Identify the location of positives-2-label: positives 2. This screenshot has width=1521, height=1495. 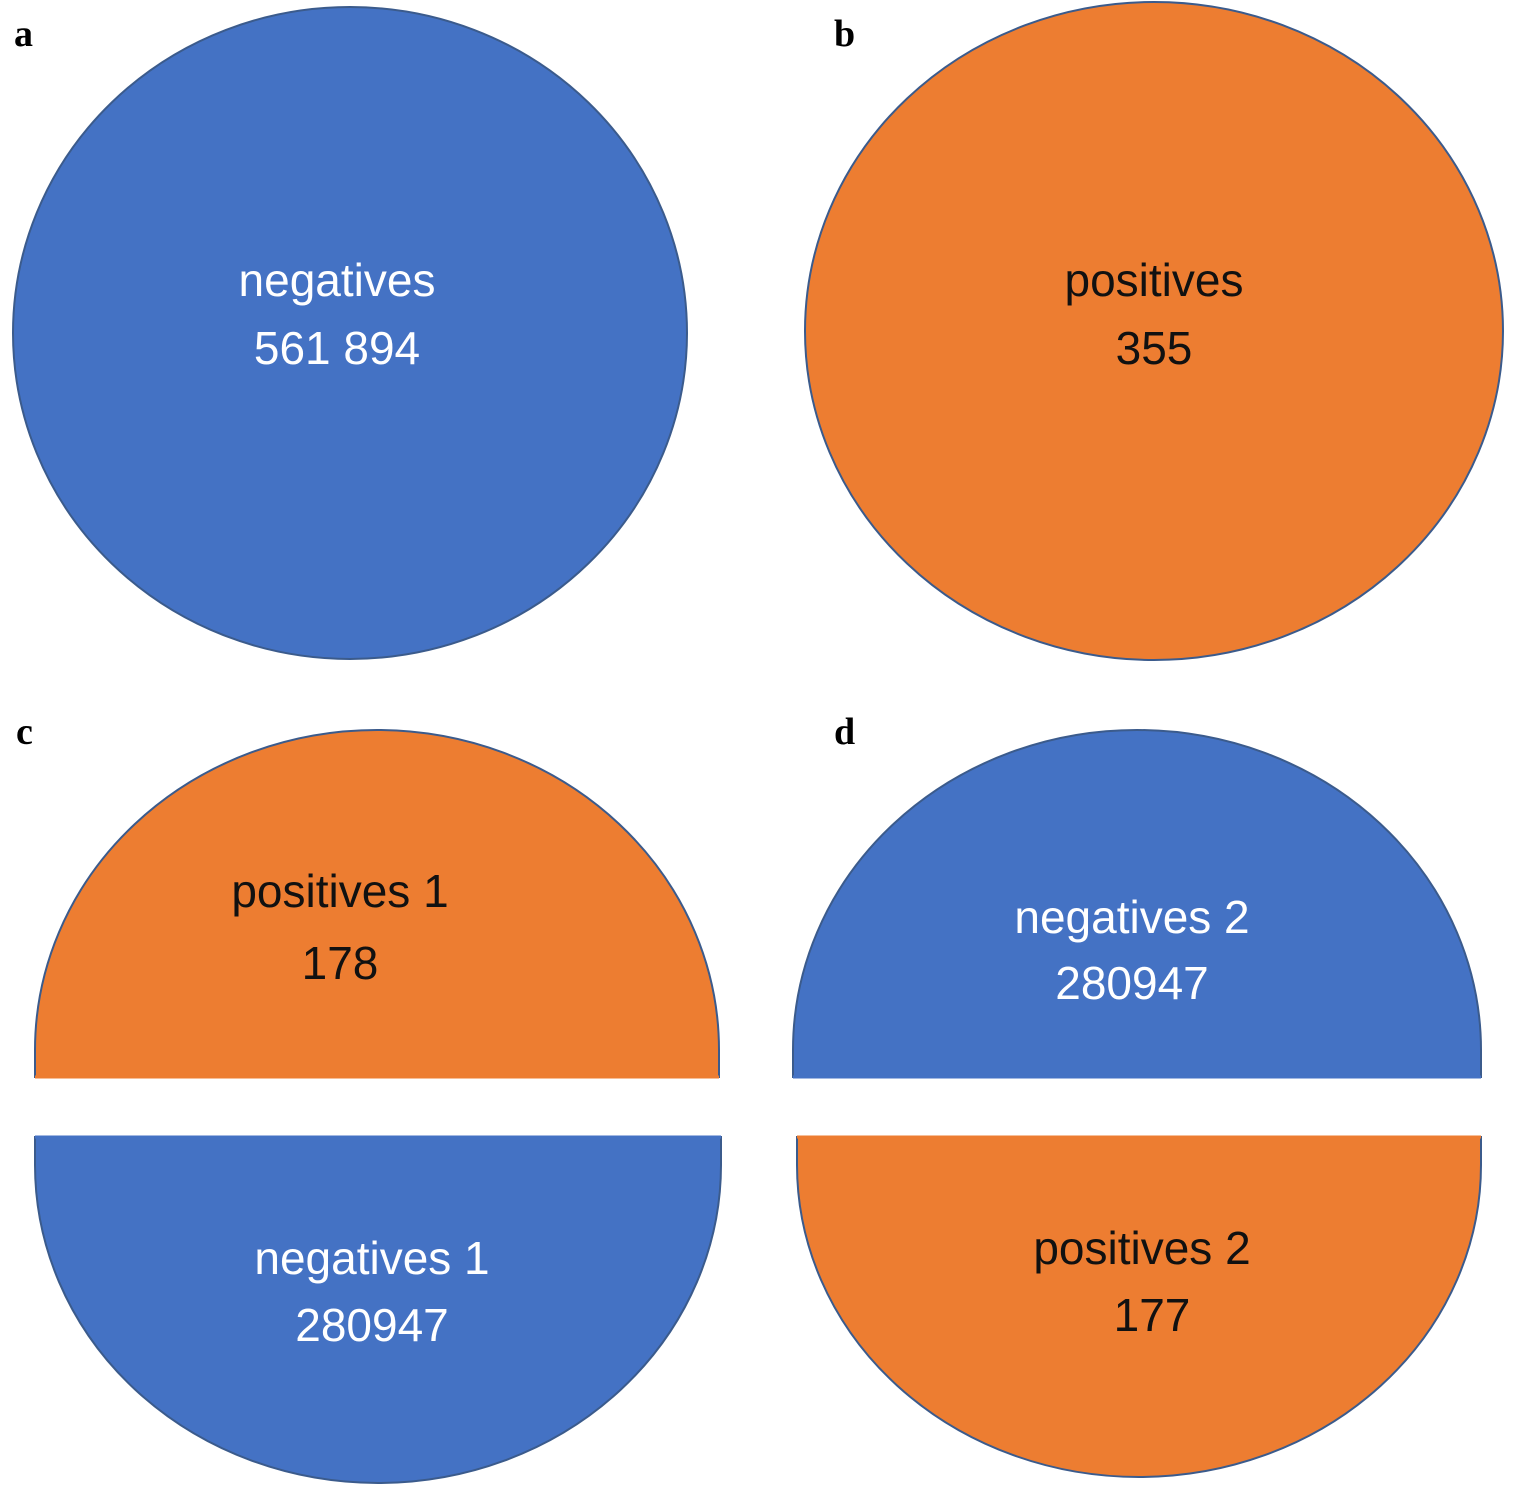
(1141, 1248).